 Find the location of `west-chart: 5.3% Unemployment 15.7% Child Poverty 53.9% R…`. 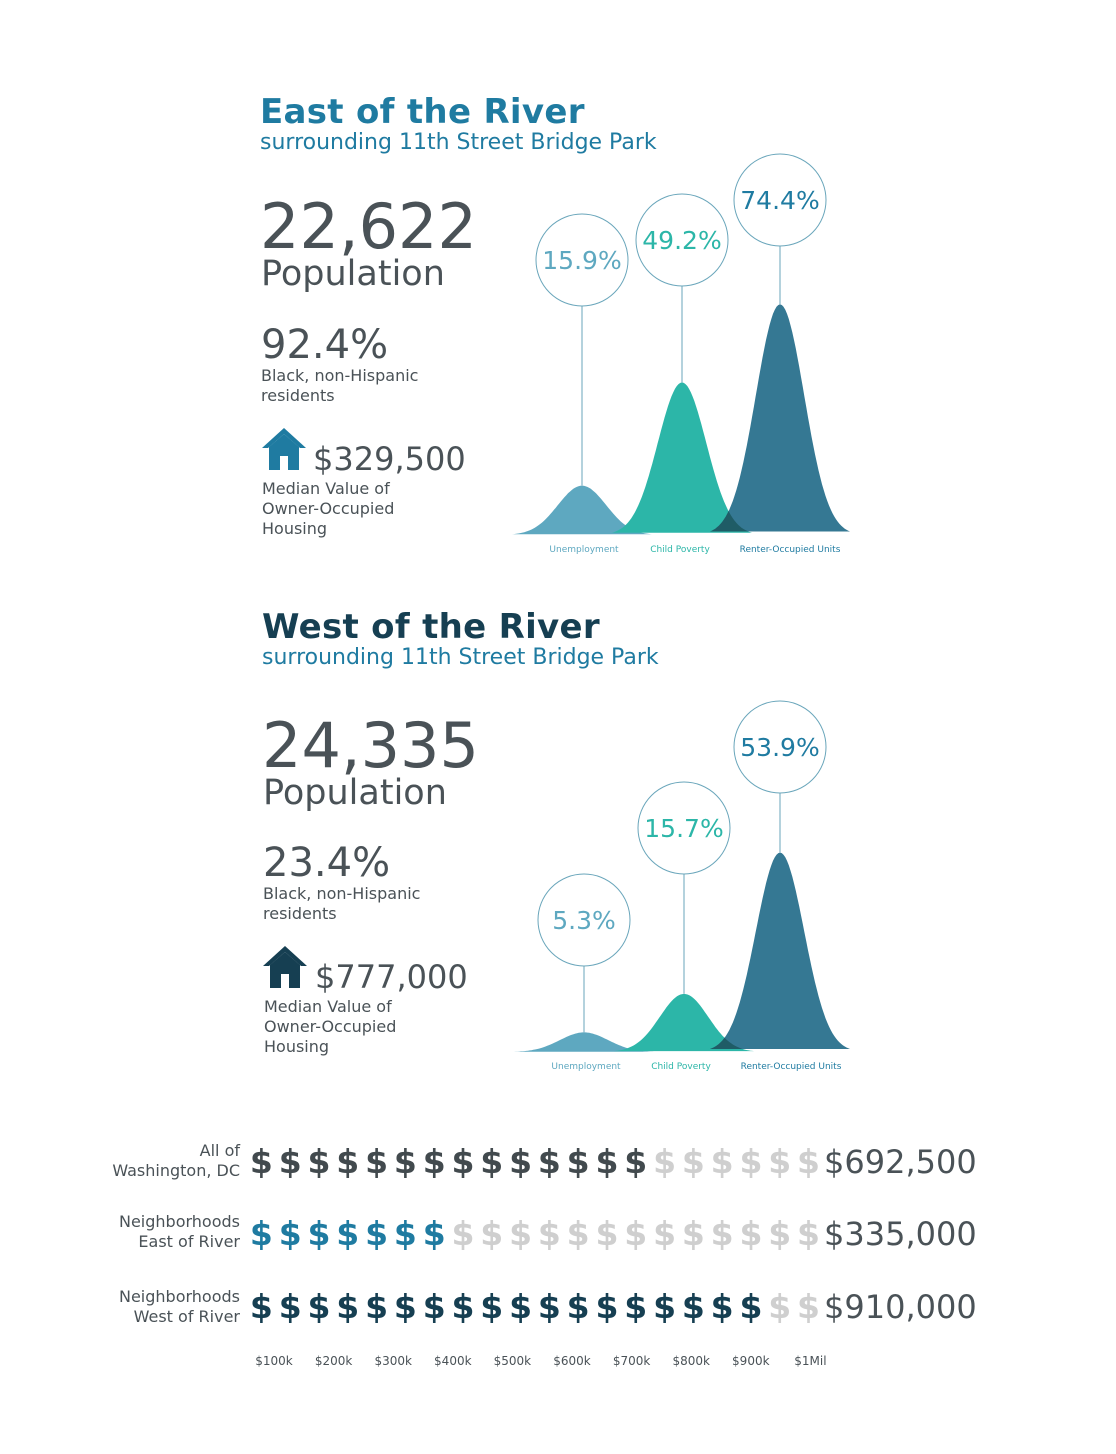

west-chart: 5.3% Unemployment 15.7% Child Poverty 53.9% R… is located at coordinates (682, 886).